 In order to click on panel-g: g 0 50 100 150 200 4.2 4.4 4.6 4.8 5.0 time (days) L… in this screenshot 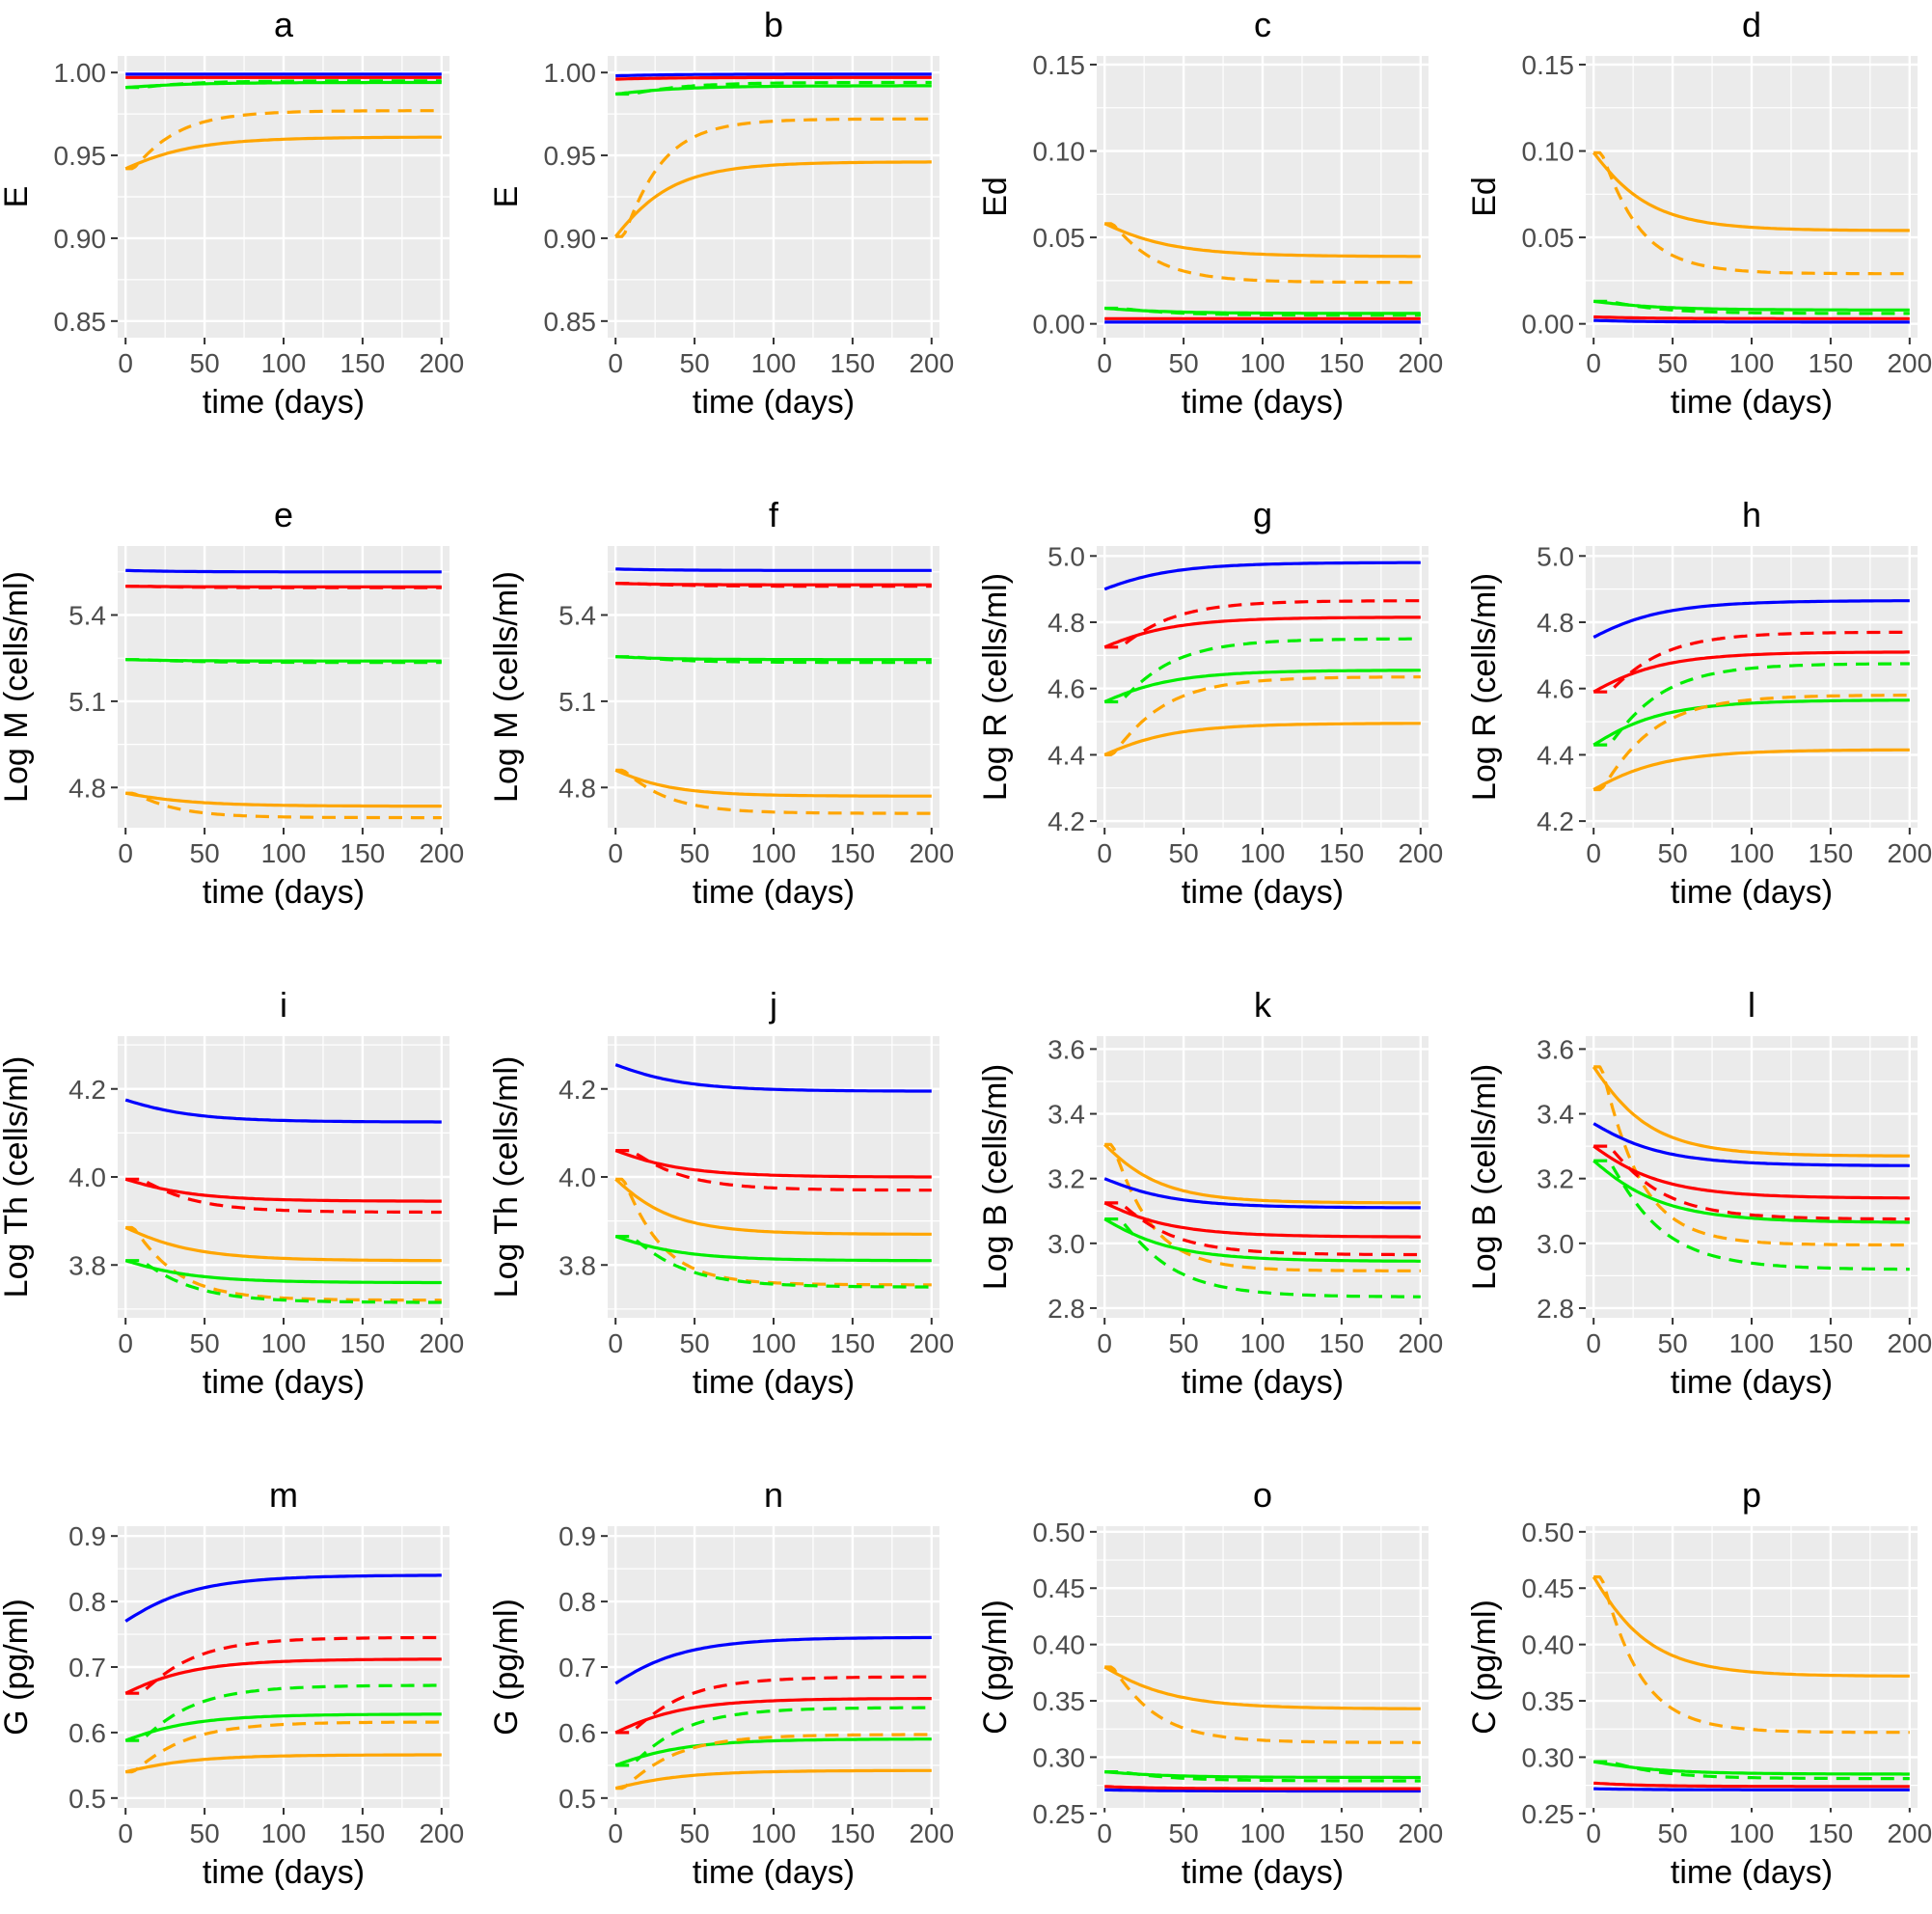, I will do `click(1210, 703)`.